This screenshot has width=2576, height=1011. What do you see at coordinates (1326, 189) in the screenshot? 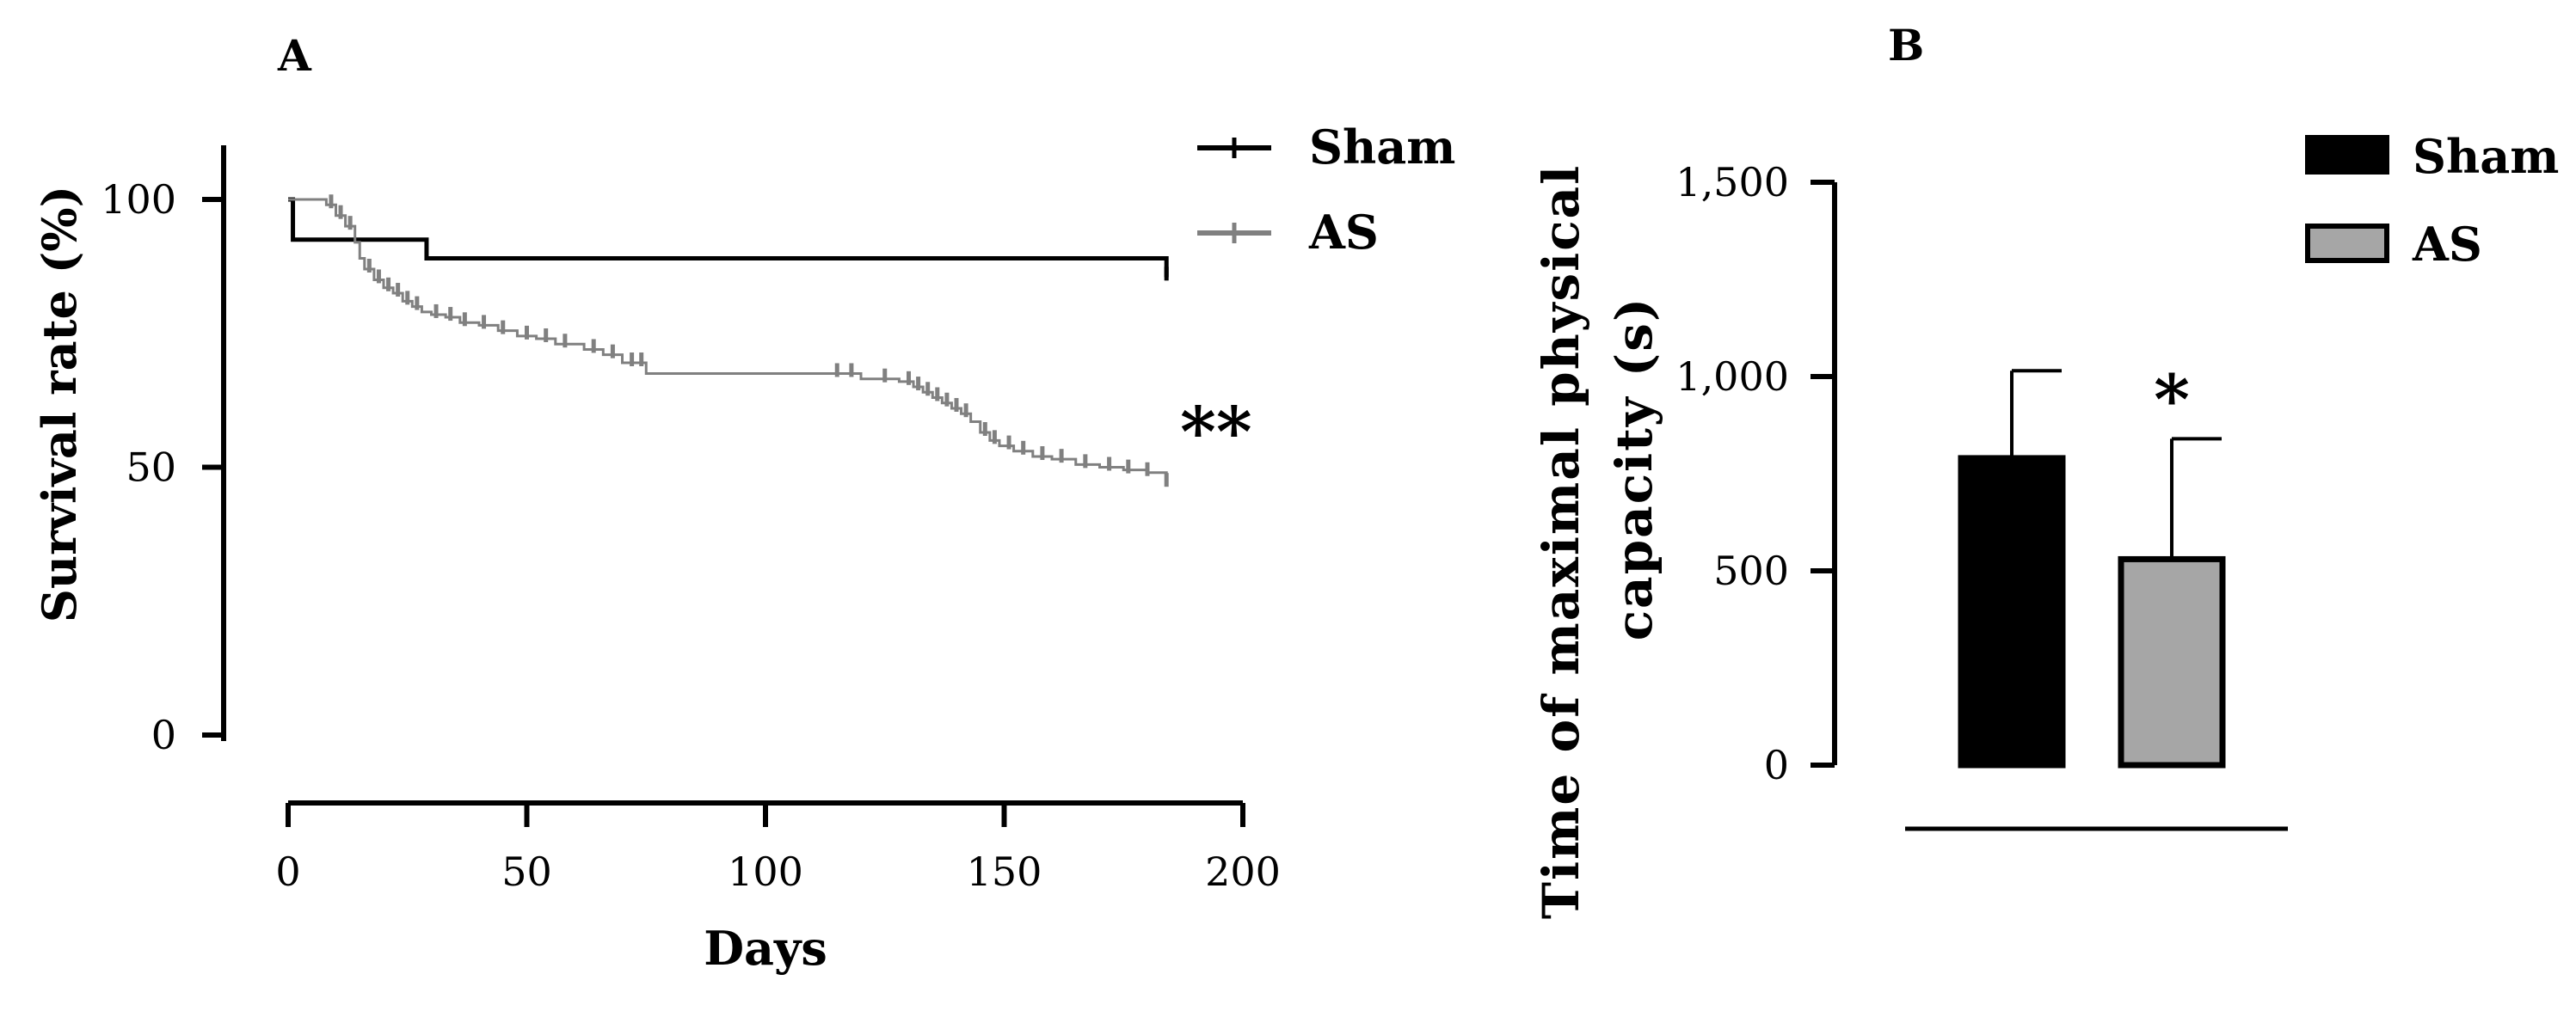
I see `legend-a: Sham AS` at bounding box center [1326, 189].